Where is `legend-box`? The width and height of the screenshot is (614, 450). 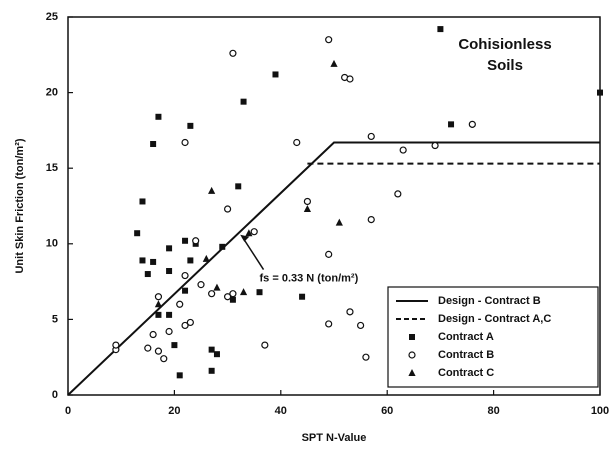 legend-box is located at coordinates (493, 337).